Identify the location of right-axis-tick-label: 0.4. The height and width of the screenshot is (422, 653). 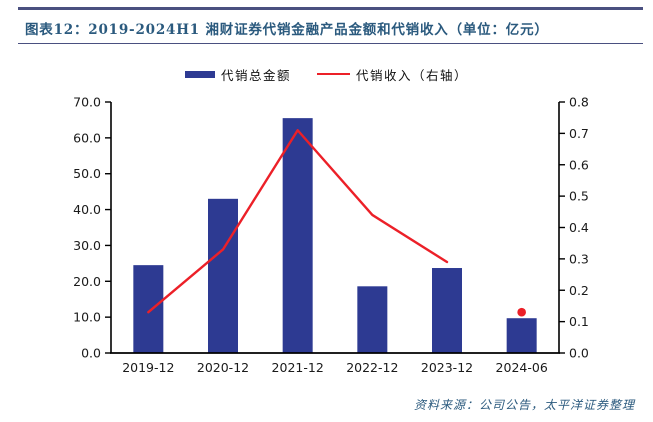
(579, 227).